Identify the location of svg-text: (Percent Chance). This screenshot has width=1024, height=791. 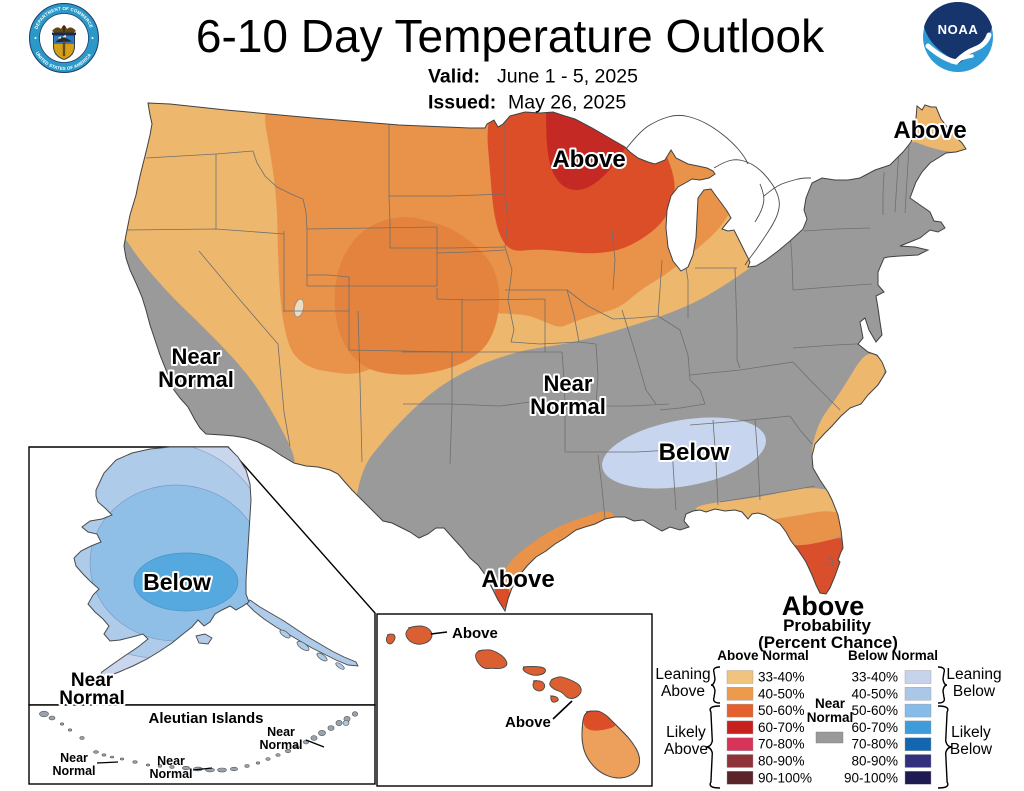
(828, 642).